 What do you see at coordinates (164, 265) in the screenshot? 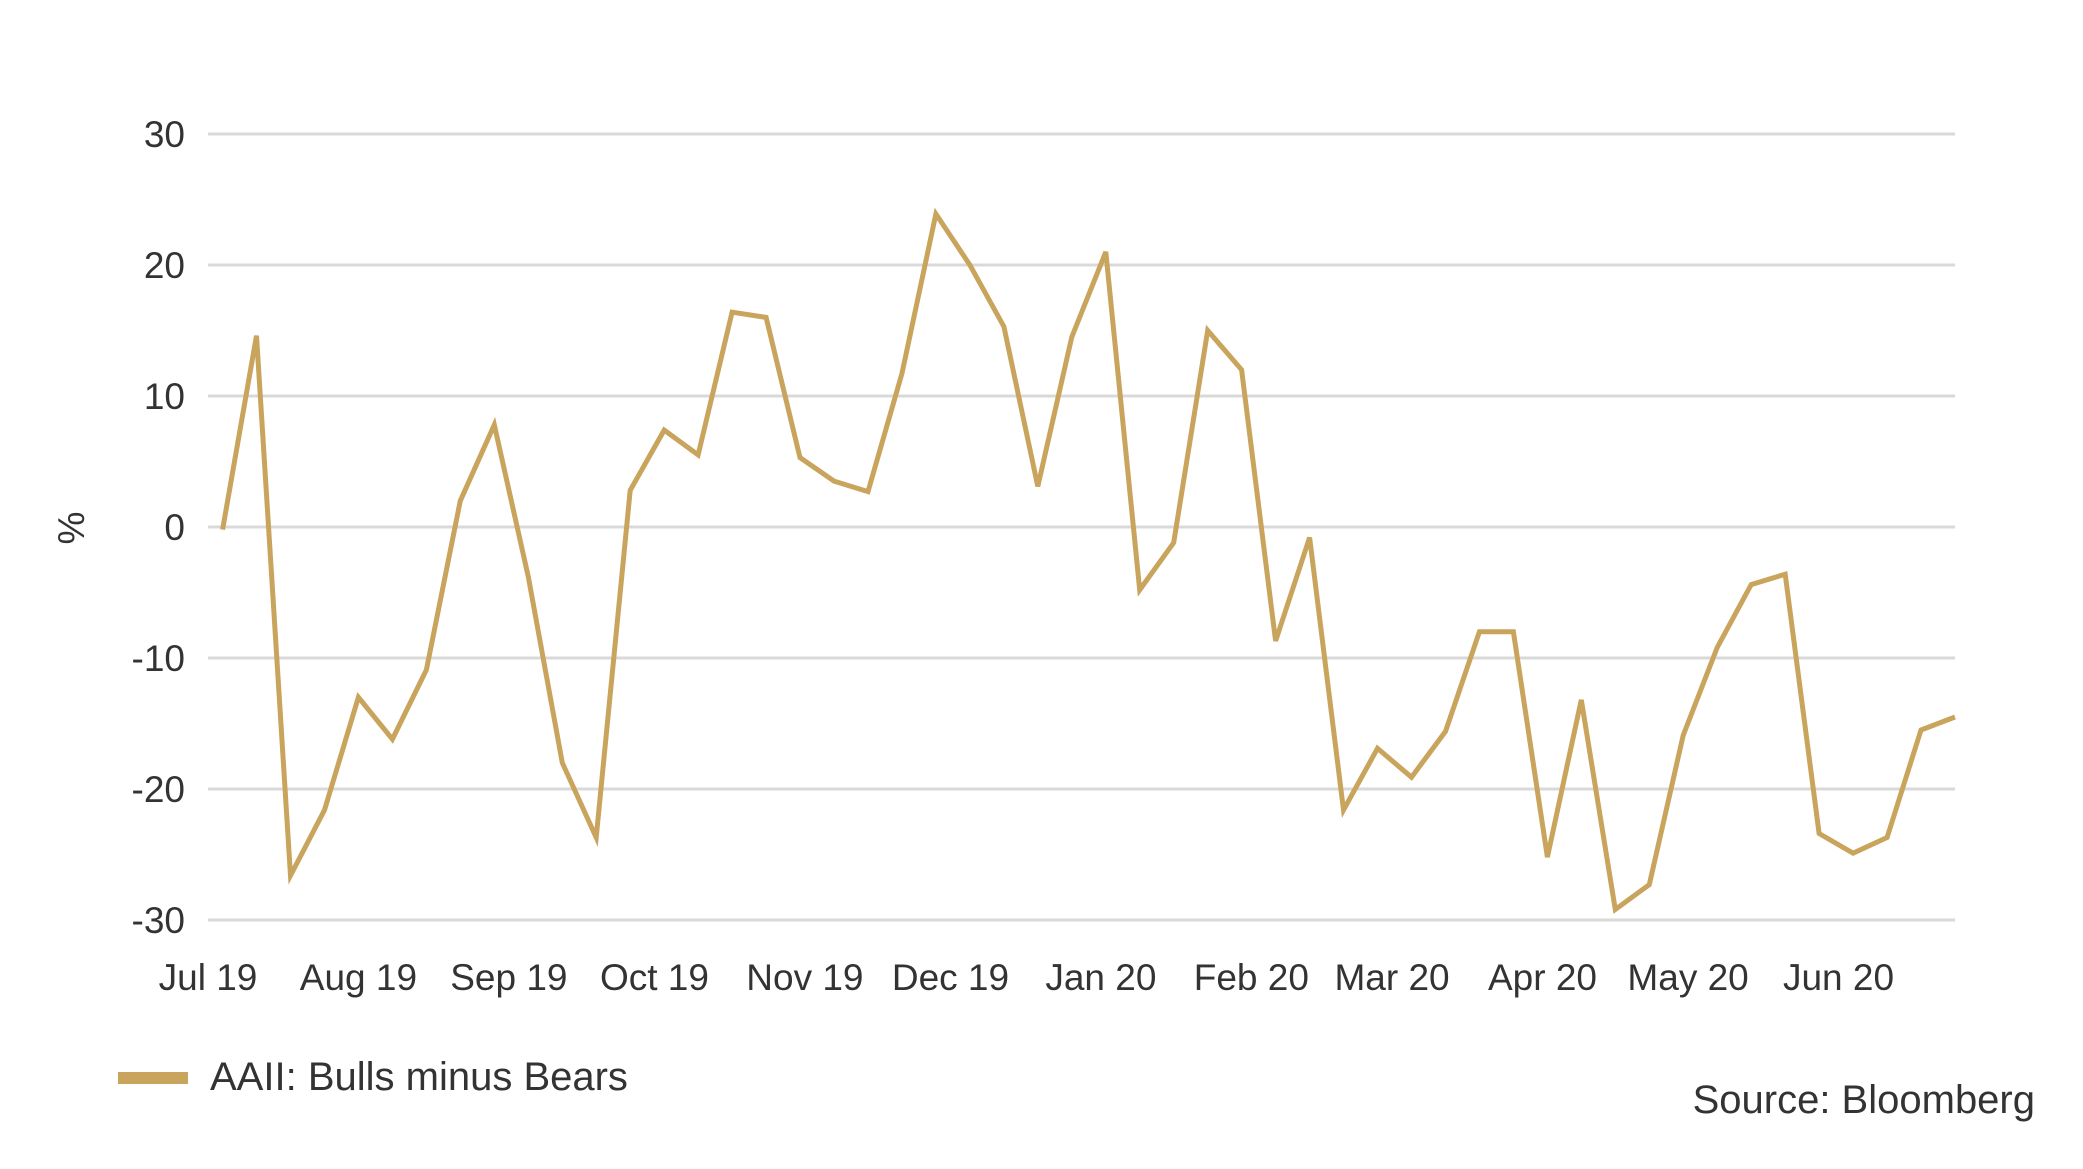
I see `y-tick-label: 20` at bounding box center [164, 265].